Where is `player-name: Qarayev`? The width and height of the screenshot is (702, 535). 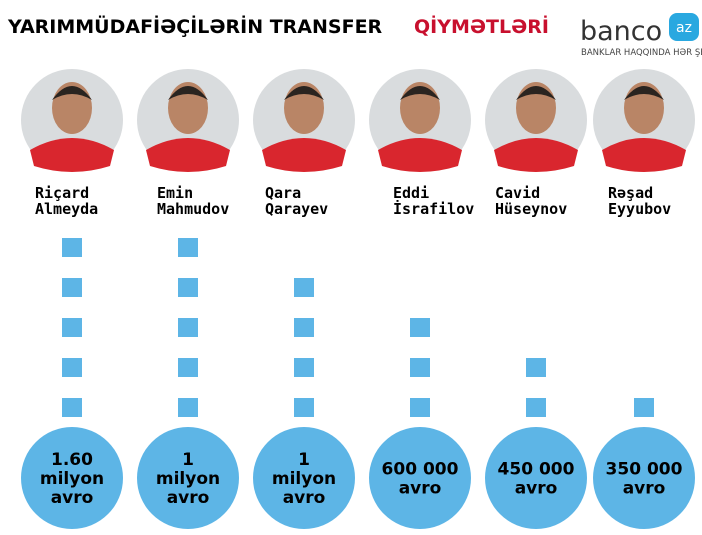
player-name: Qarayev is located at coordinates (296, 209).